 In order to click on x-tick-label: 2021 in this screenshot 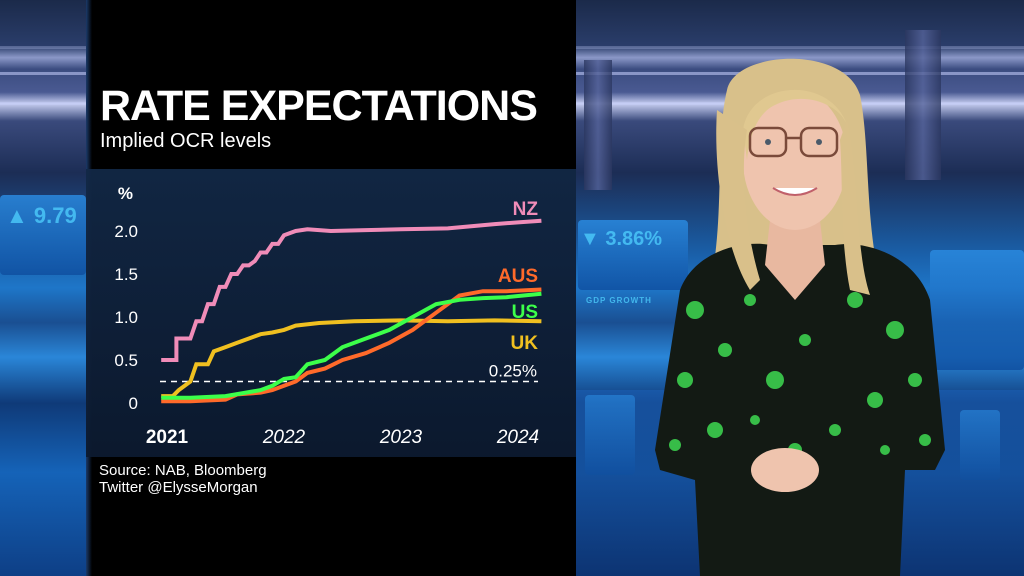, I will do `click(167, 437)`.